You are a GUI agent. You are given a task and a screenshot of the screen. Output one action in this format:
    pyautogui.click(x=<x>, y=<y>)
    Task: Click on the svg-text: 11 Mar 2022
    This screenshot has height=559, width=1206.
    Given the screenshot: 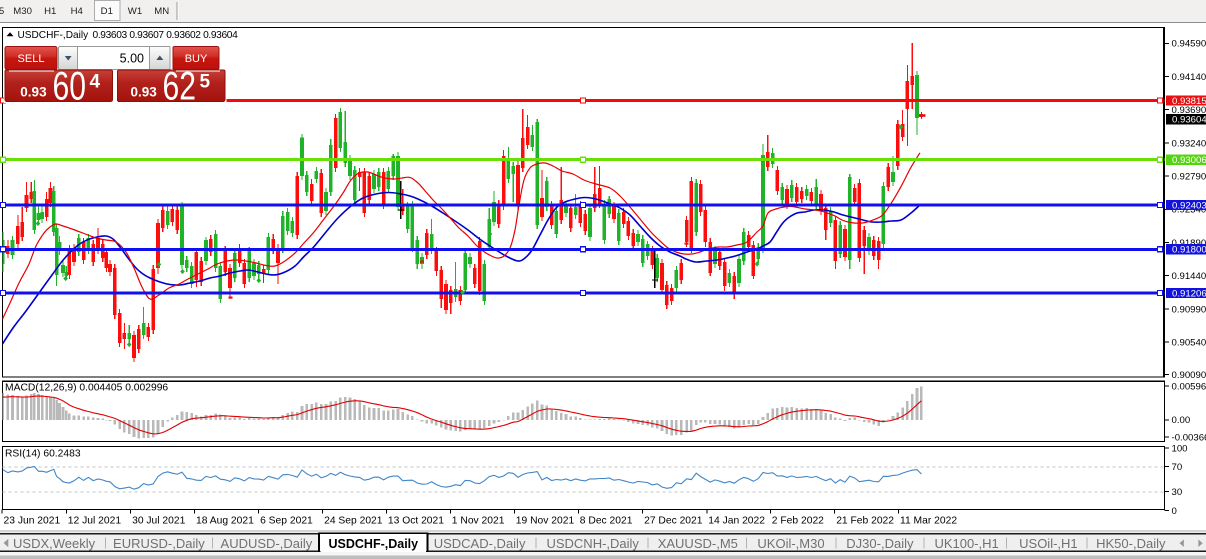 What is the action you would take?
    pyautogui.click(x=928, y=521)
    